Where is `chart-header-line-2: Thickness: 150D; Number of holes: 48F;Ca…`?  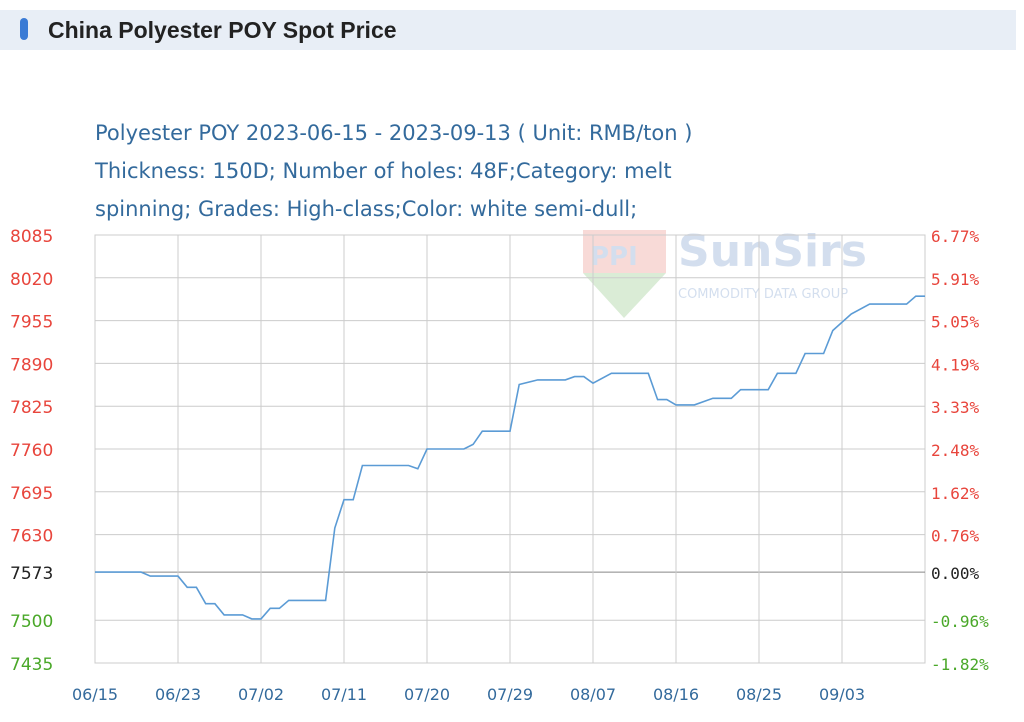 chart-header-line-2: Thickness: 150D; Number of holes: 48F;Ca… is located at coordinates (383, 171).